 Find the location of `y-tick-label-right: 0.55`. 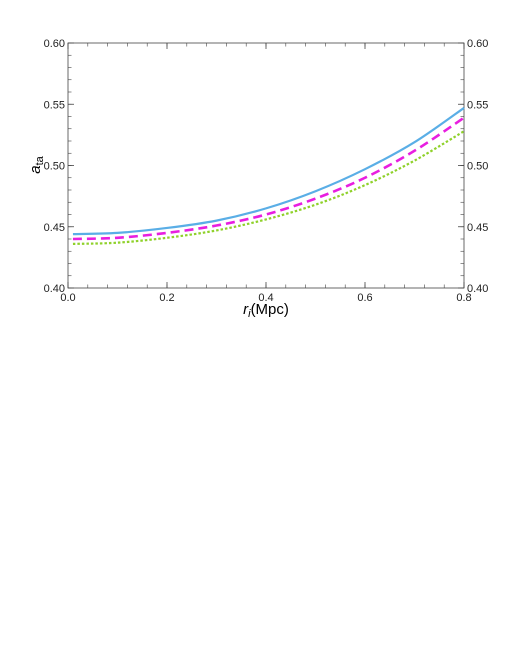

y-tick-label-right: 0.55 is located at coordinates (477, 105).